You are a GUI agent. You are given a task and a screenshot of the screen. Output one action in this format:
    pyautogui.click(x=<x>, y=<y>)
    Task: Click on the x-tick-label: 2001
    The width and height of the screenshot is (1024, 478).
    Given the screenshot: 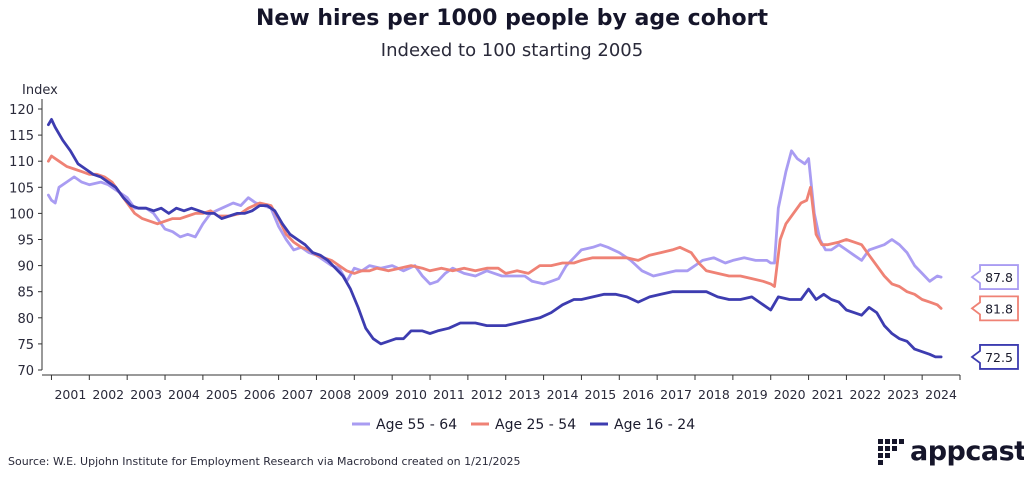 What is the action you would take?
    pyautogui.click(x=70, y=394)
    